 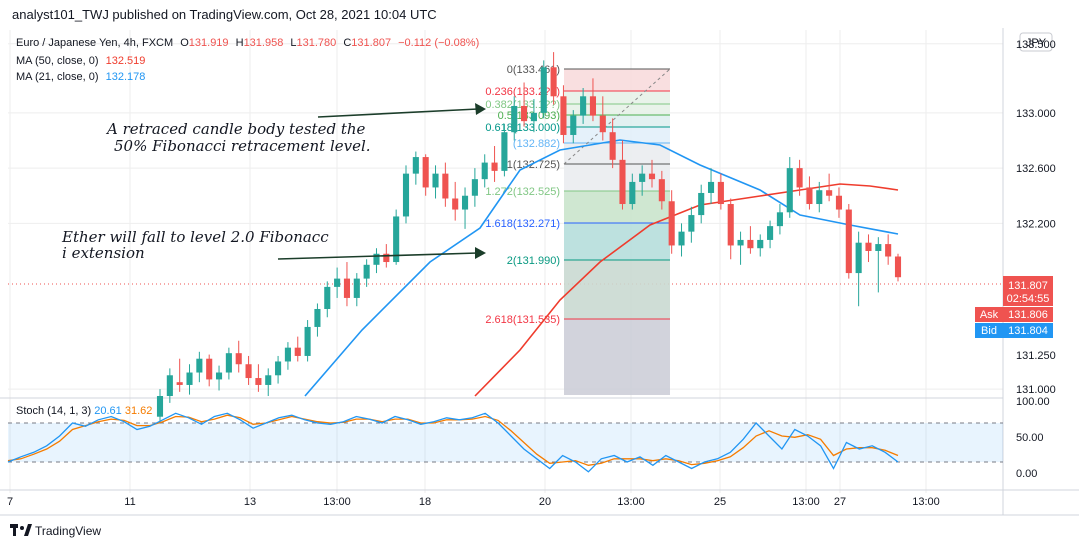 I want to click on fib-level-label: 1.618(132.271), so click(x=522, y=224).